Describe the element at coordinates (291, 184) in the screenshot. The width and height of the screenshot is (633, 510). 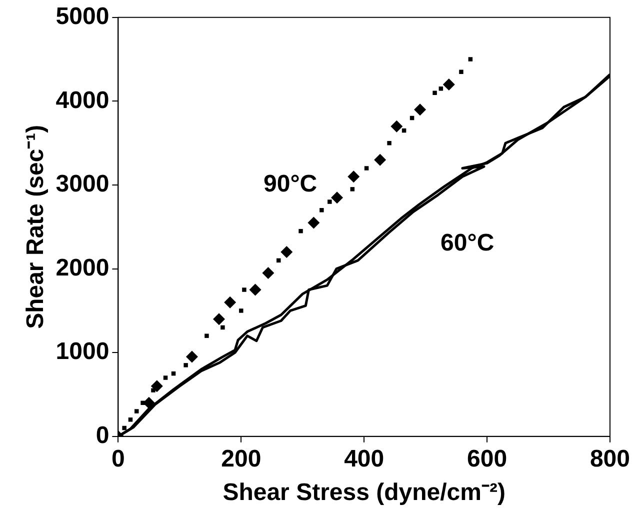
I see `annotation: 90°C` at that location.